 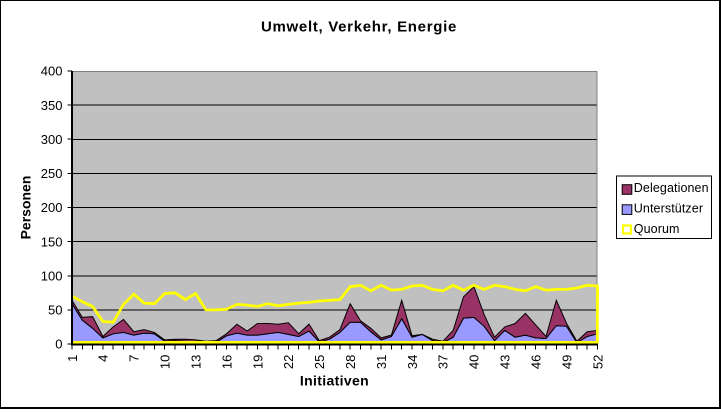 What do you see at coordinates (671, 188) in the screenshot?
I see `svg-text: Delegationen` at bounding box center [671, 188].